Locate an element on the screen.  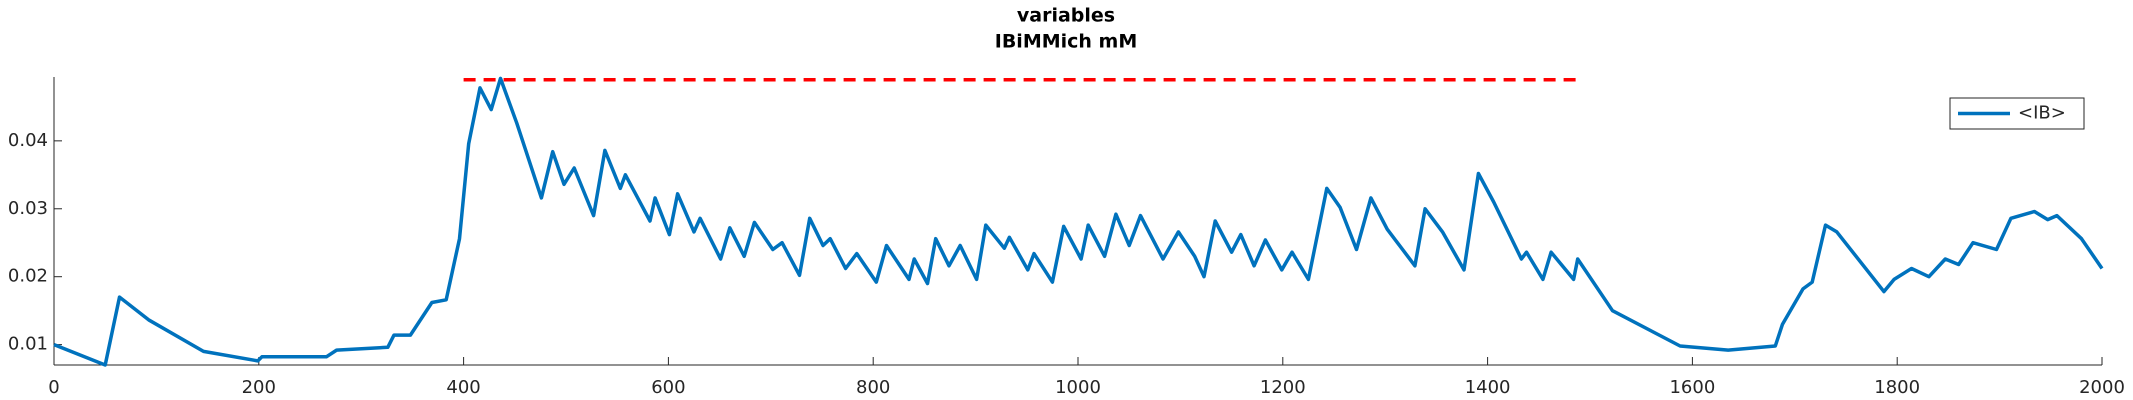
y-tick-label: 0.01 is located at coordinates (28, 344).